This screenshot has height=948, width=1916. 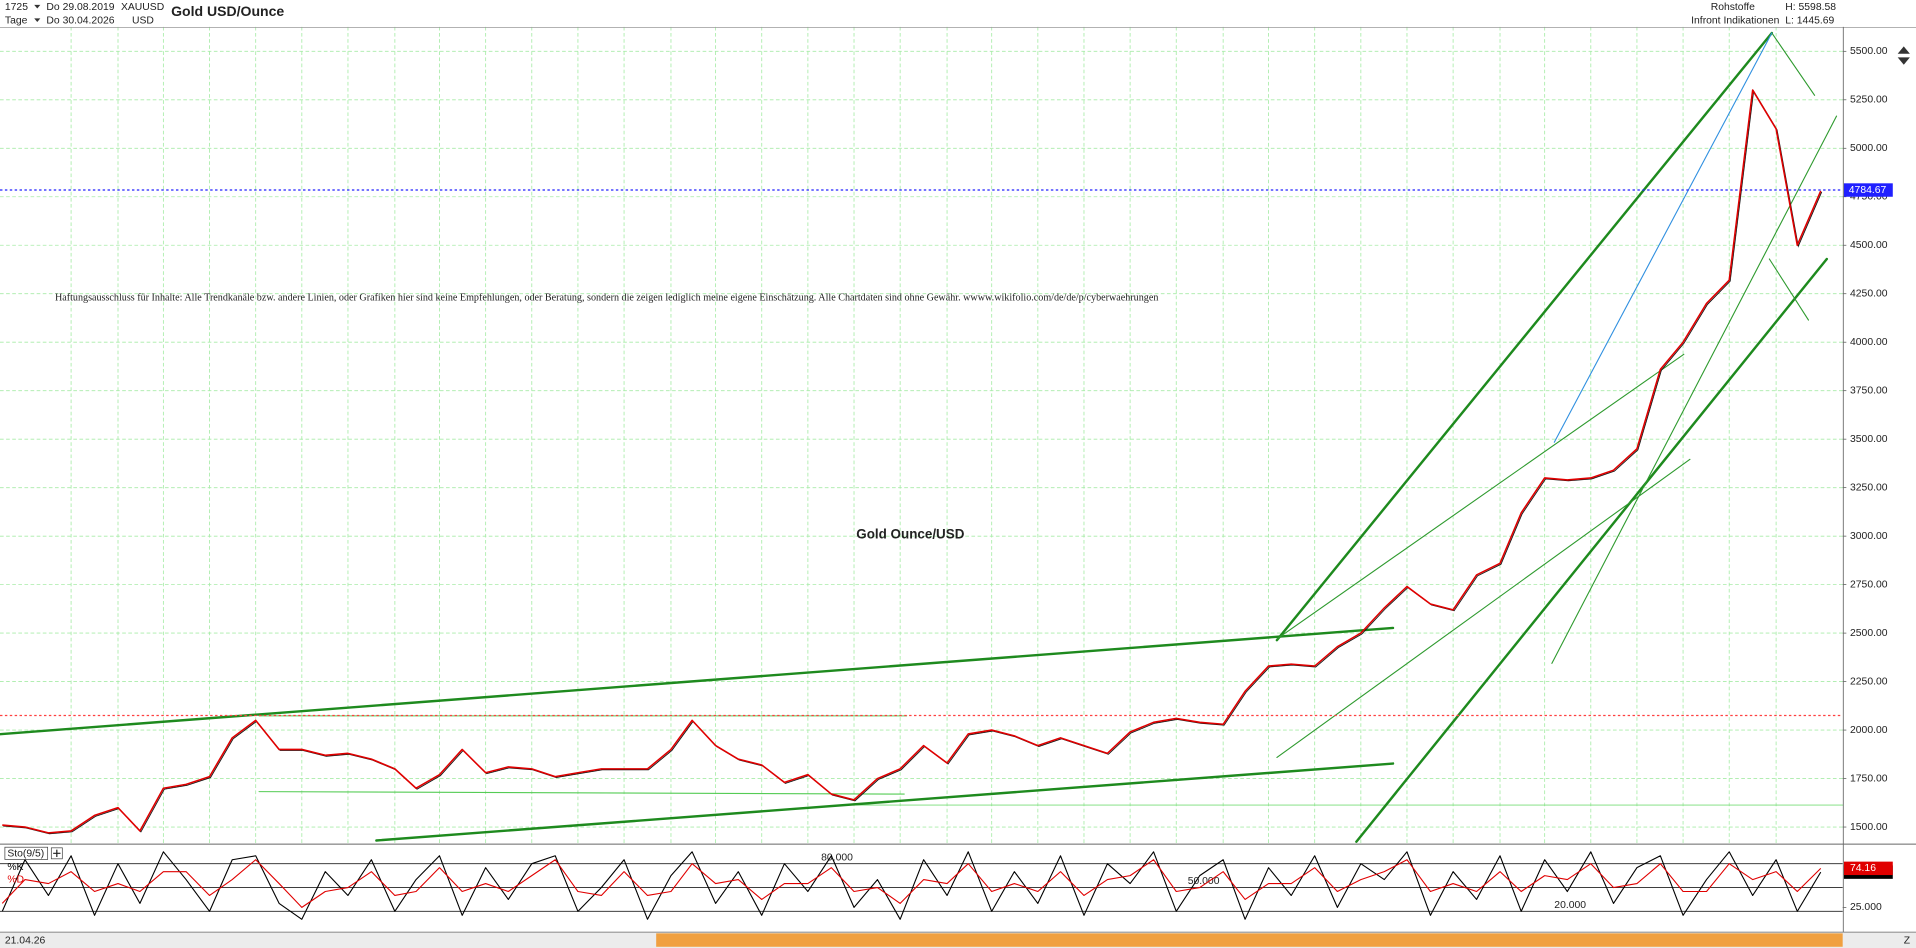 I want to click on legend-entry: %D, so click(x=15, y=879).